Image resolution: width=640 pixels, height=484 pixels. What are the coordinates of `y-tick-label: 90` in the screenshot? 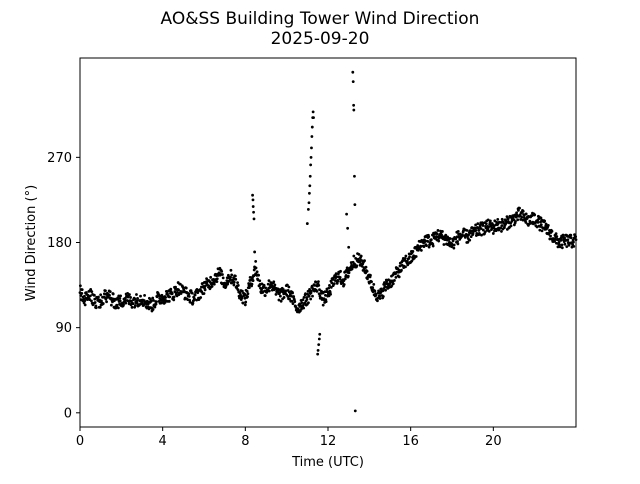 It's located at (63, 328).